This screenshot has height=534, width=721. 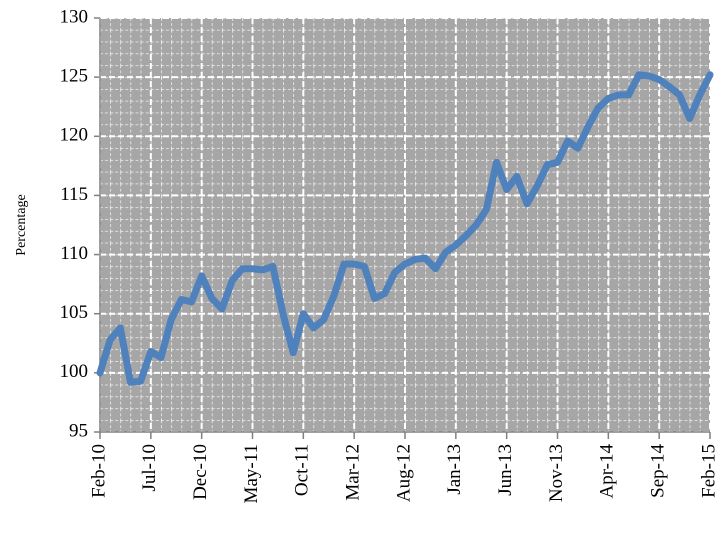 What do you see at coordinates (149, 468) in the screenshot?
I see `x-tick-label: Jul-10` at bounding box center [149, 468].